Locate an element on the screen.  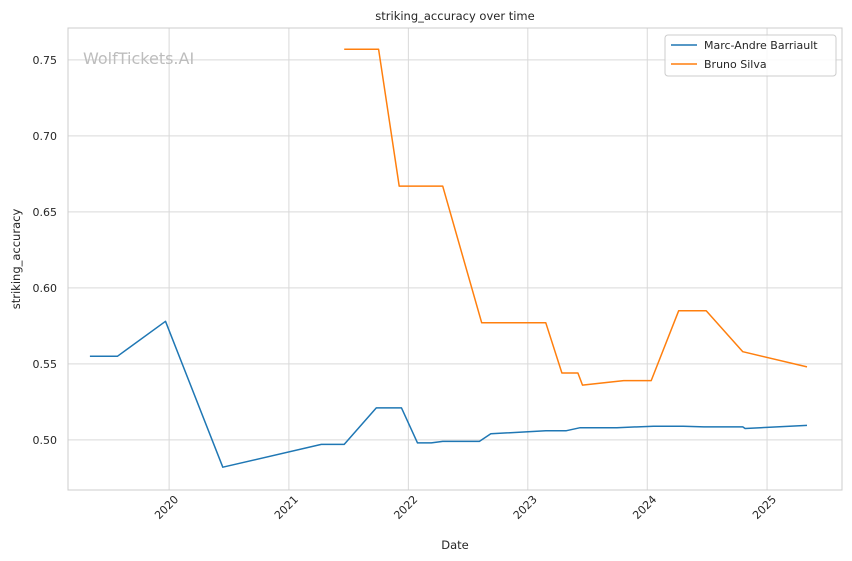
y-tick-label: 0.55 is located at coordinates (45, 364).